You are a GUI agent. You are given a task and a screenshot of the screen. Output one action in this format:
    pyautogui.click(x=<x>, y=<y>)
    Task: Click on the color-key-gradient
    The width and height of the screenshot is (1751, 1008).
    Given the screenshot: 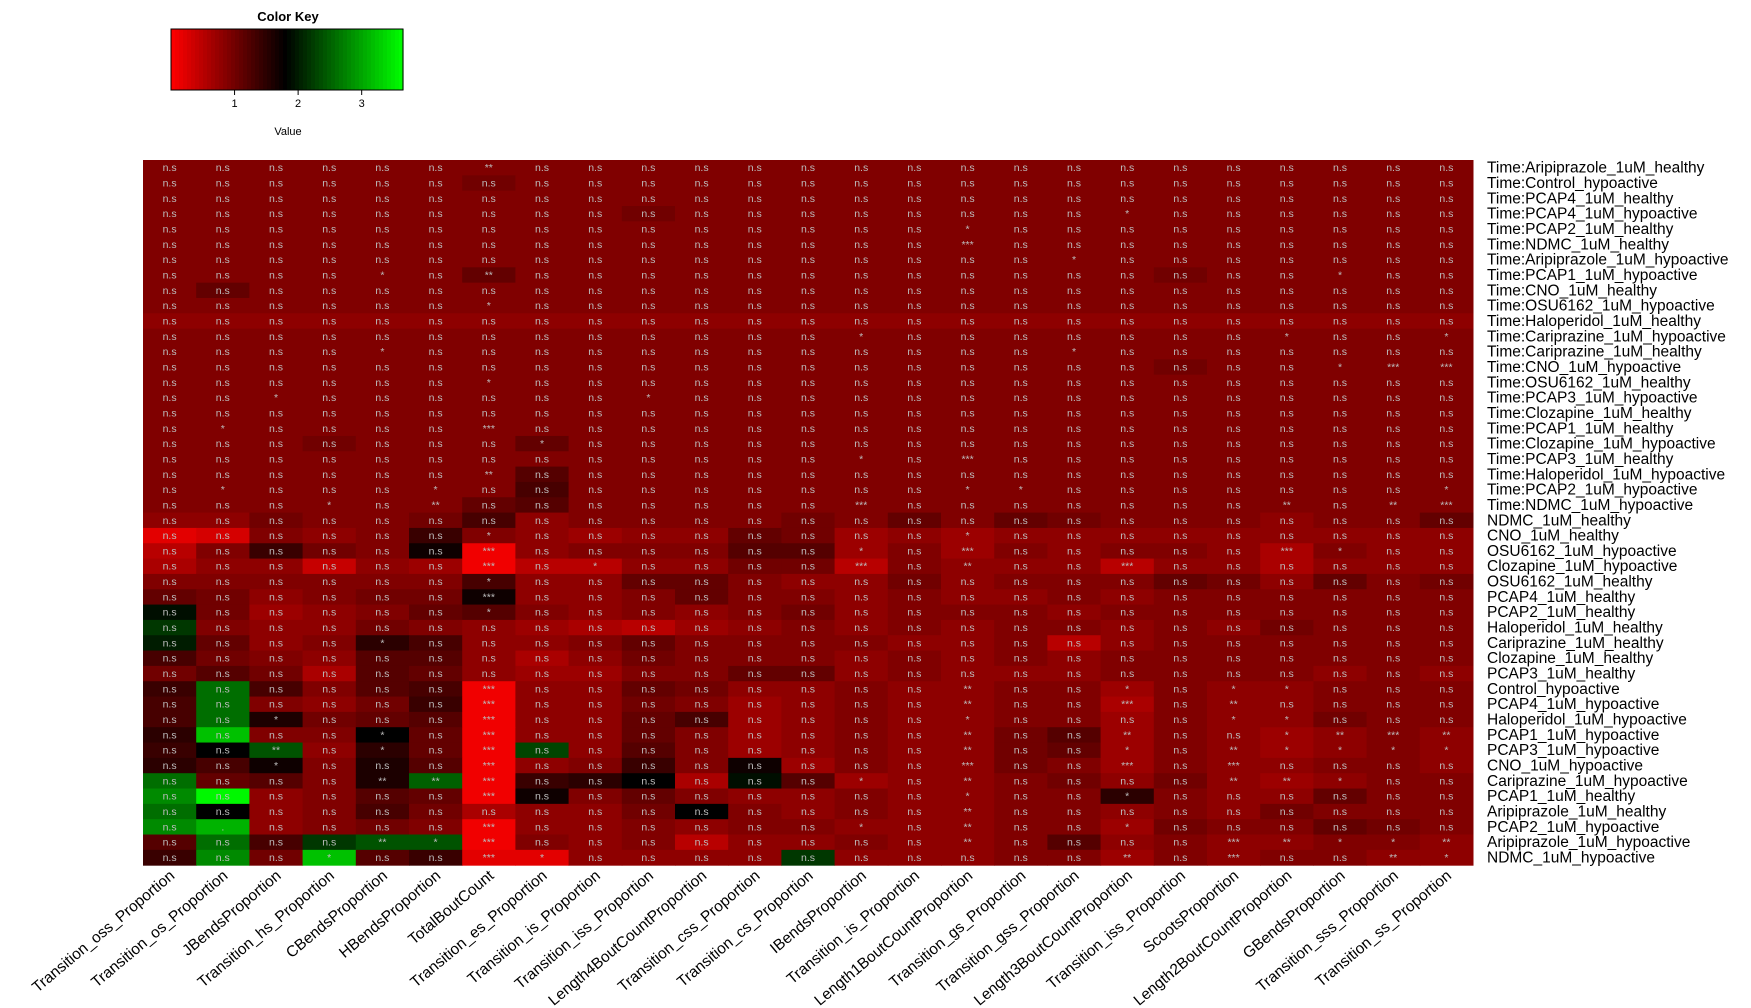 What is the action you would take?
    pyautogui.click(x=287, y=59)
    